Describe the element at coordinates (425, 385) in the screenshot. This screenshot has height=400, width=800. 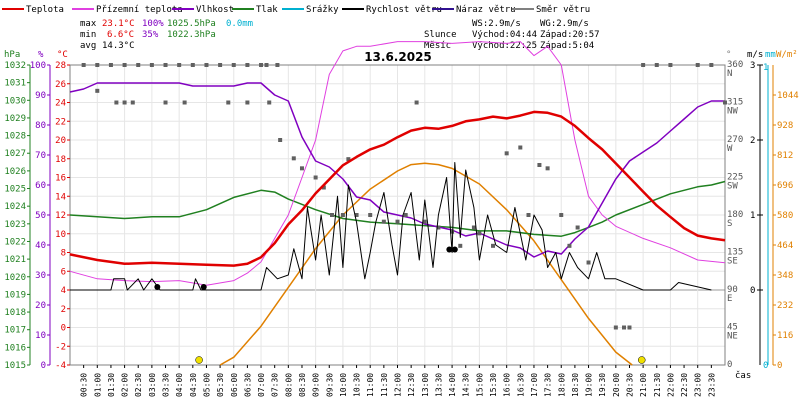
I see `x-tick-label: 13:00` at that location.